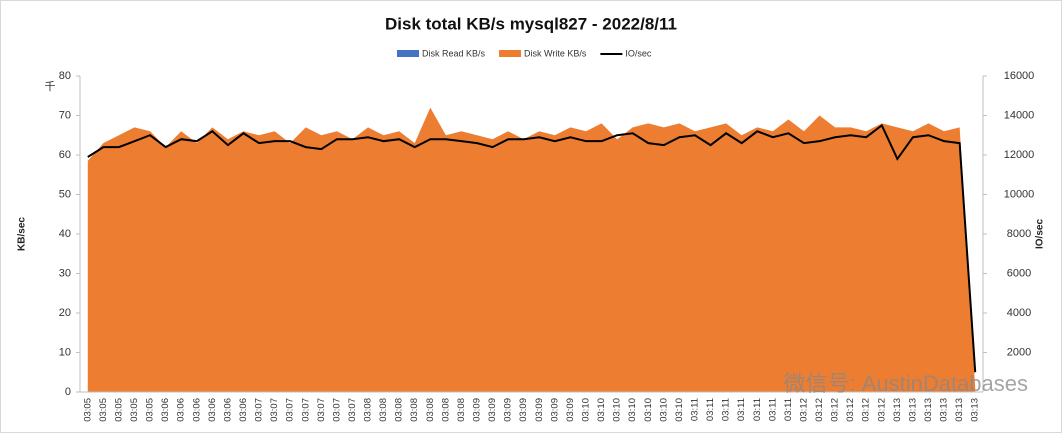 The height and width of the screenshot is (433, 1062). I want to click on legend-label: Disk Write KB/s, so click(555, 53).